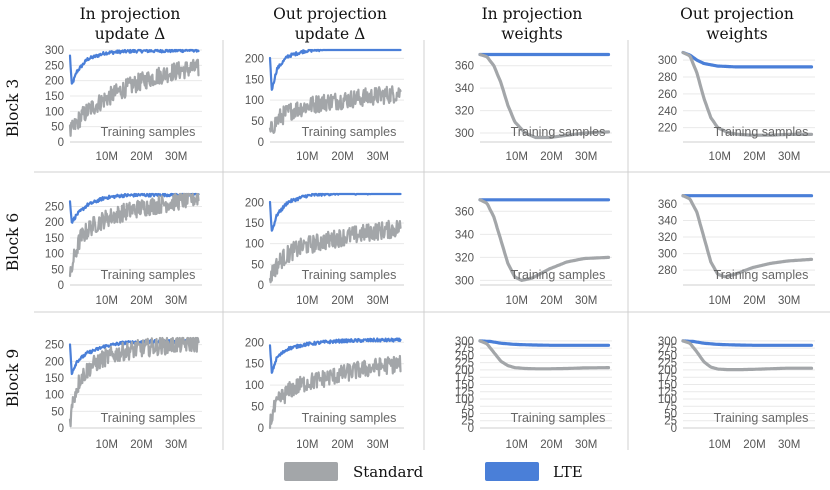  I want to click on panel-r3-c1-ytick-label: 200, so click(54, 362).